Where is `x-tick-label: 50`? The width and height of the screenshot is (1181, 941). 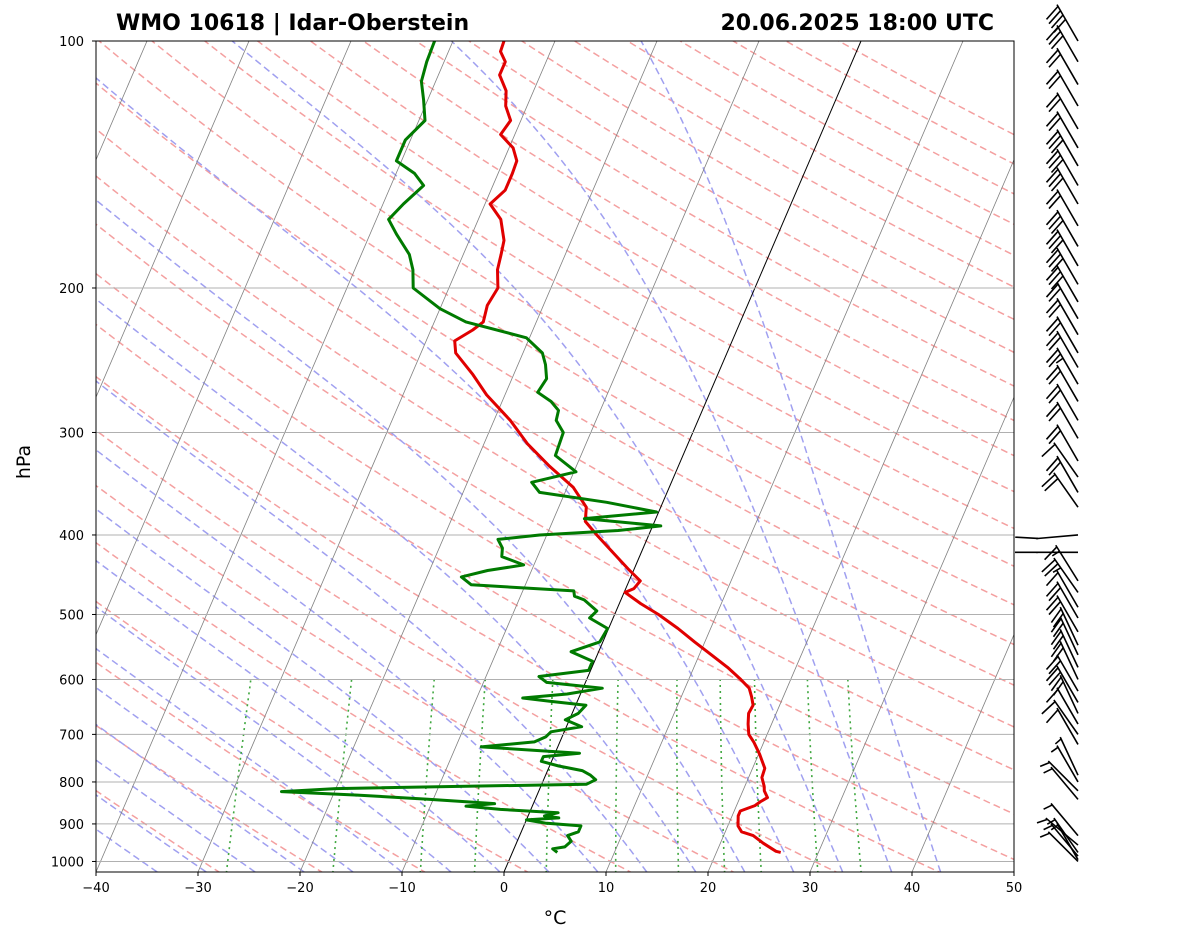 x-tick-label: 50 is located at coordinates (1014, 888).